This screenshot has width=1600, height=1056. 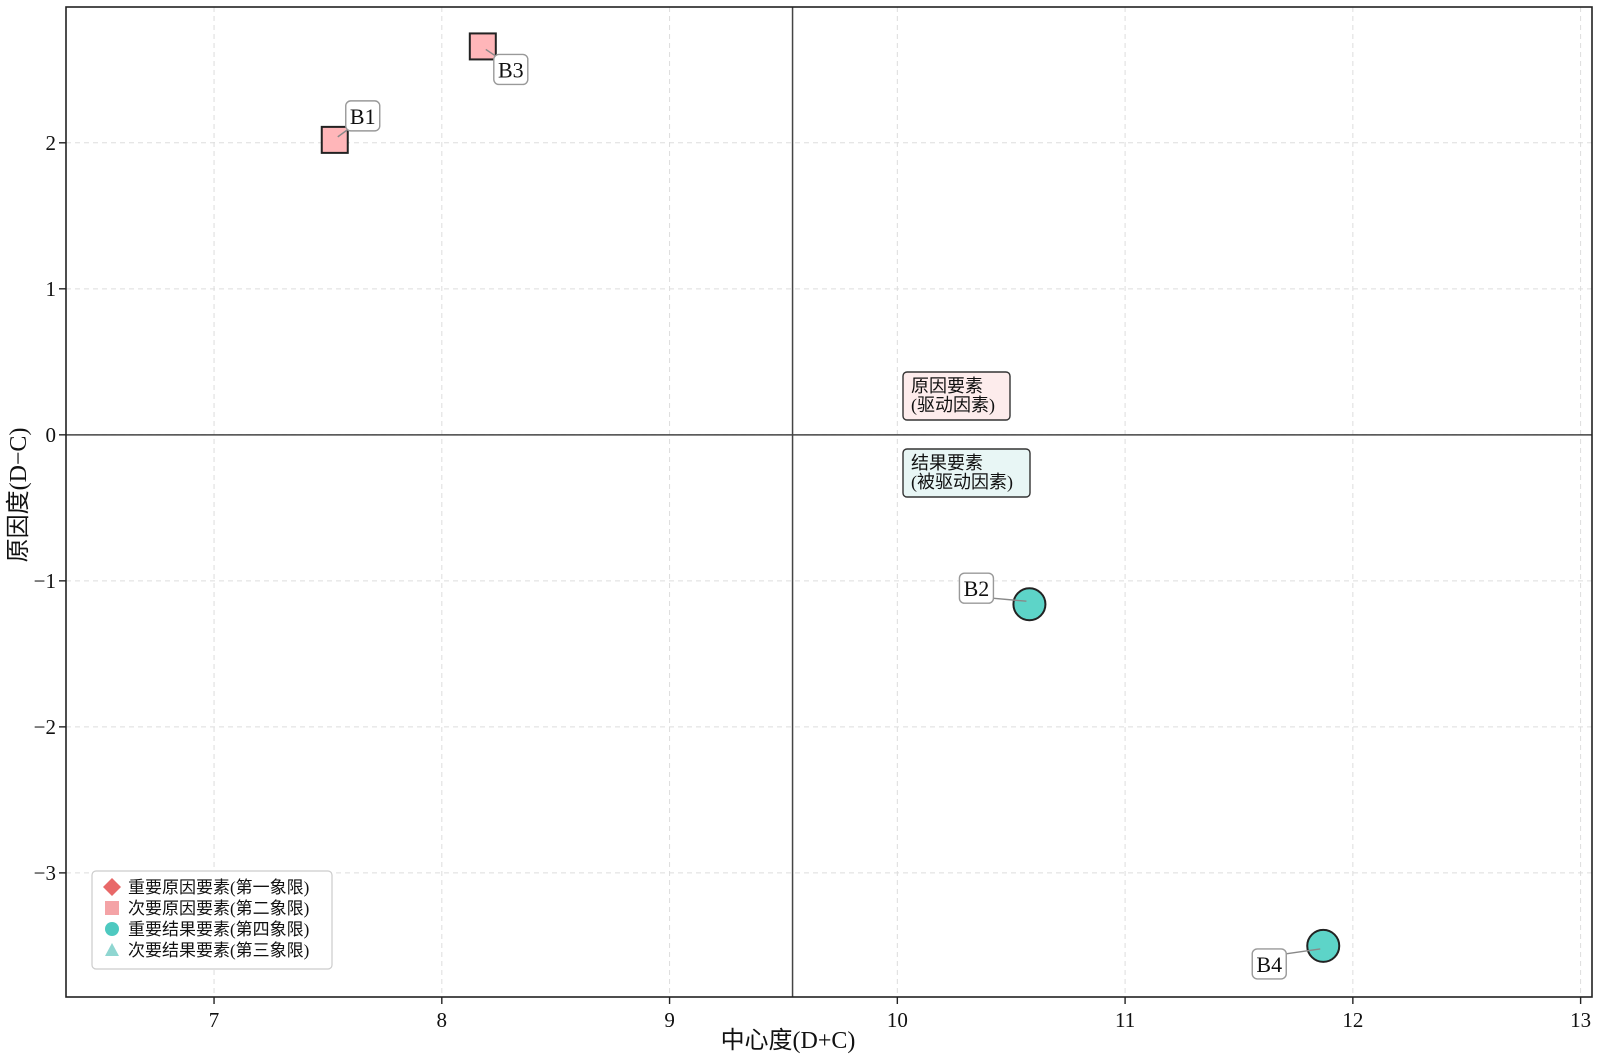 I want to click on label-box-B2, so click(x=976, y=588).